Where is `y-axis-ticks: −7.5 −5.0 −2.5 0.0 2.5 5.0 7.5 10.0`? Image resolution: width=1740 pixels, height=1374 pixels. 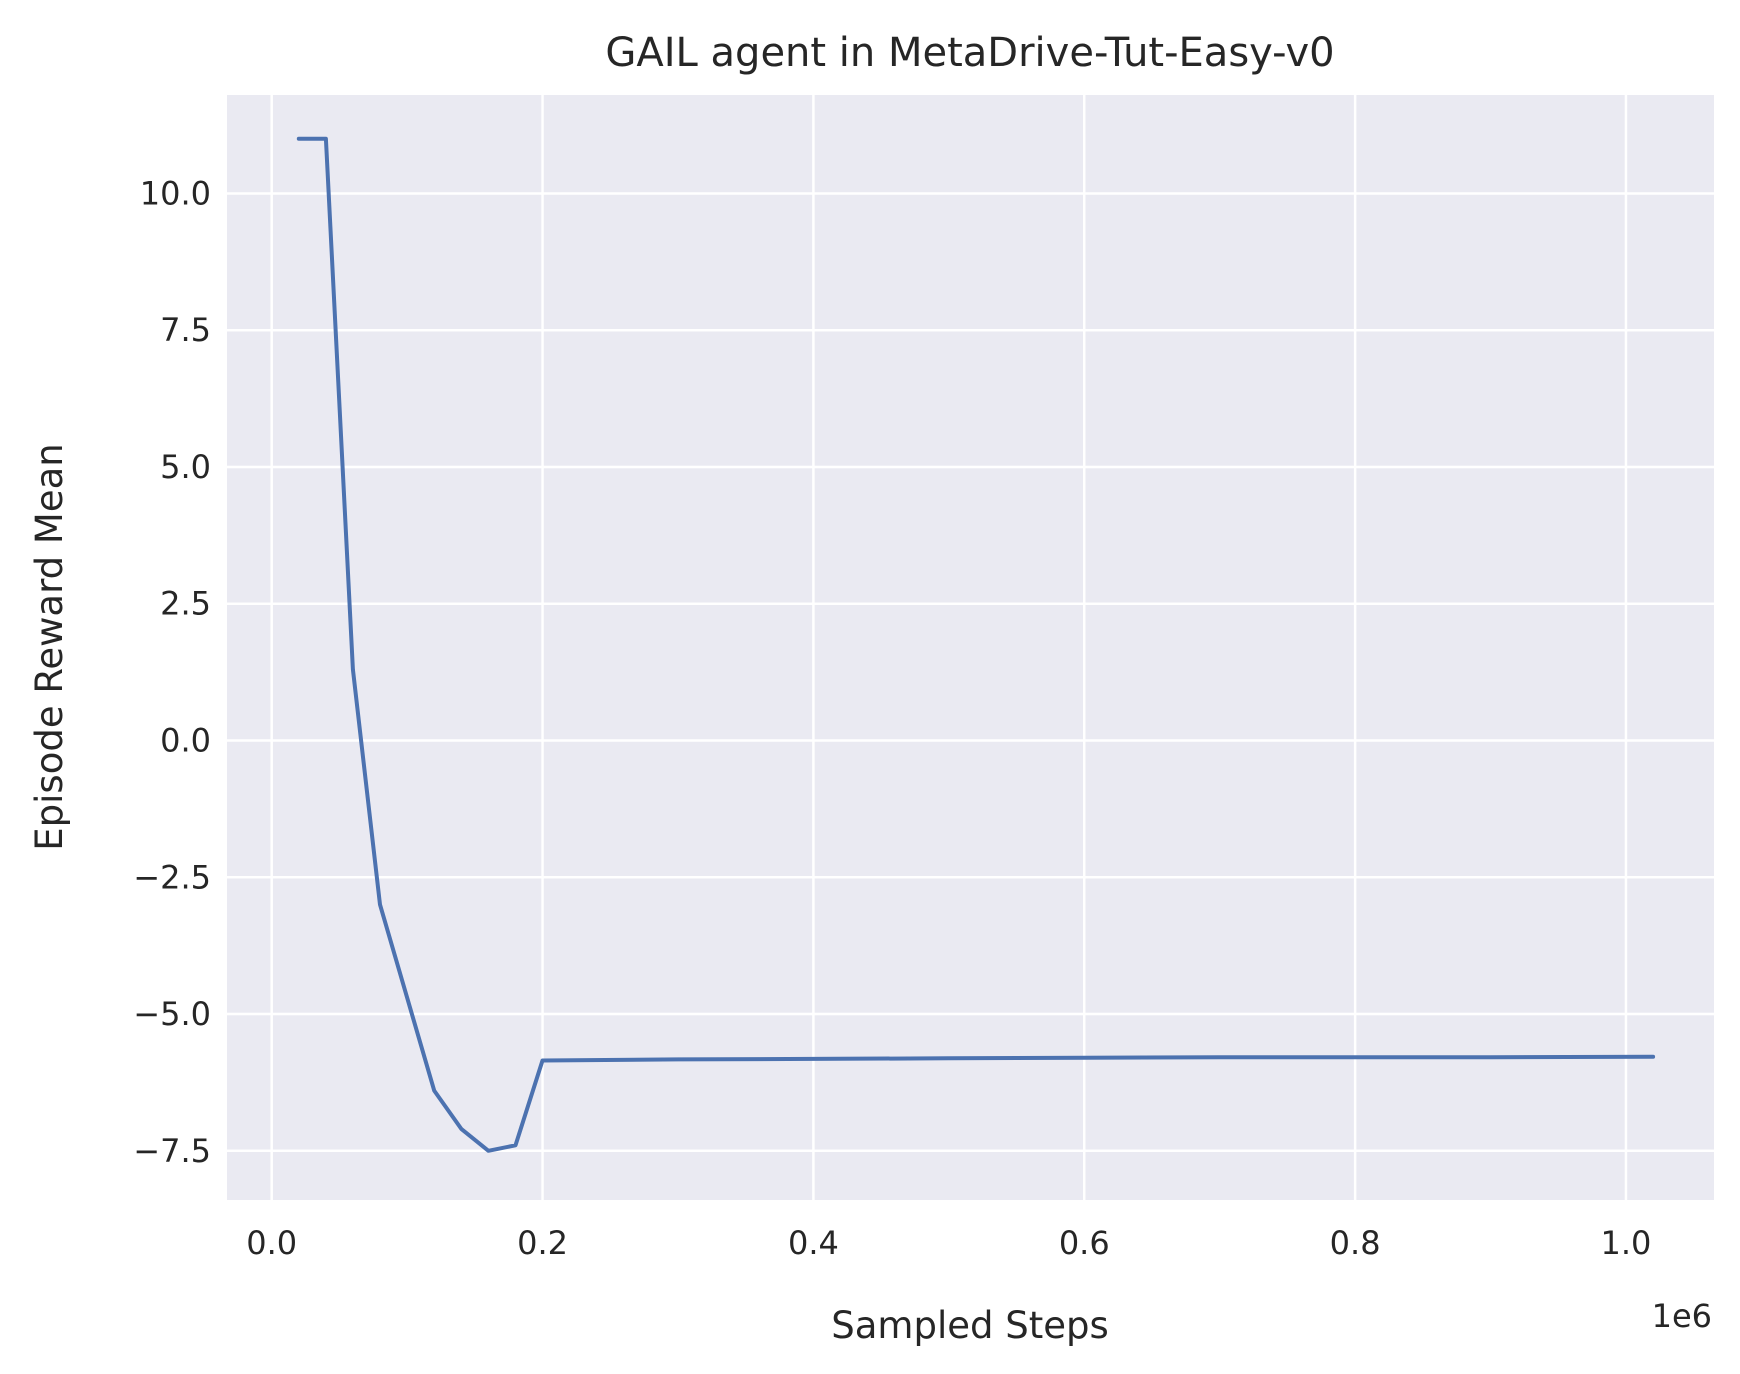 y-axis-ticks: −7.5 −5.0 −2.5 0.0 2.5 5.0 7.5 10.0 is located at coordinates (172, 671).